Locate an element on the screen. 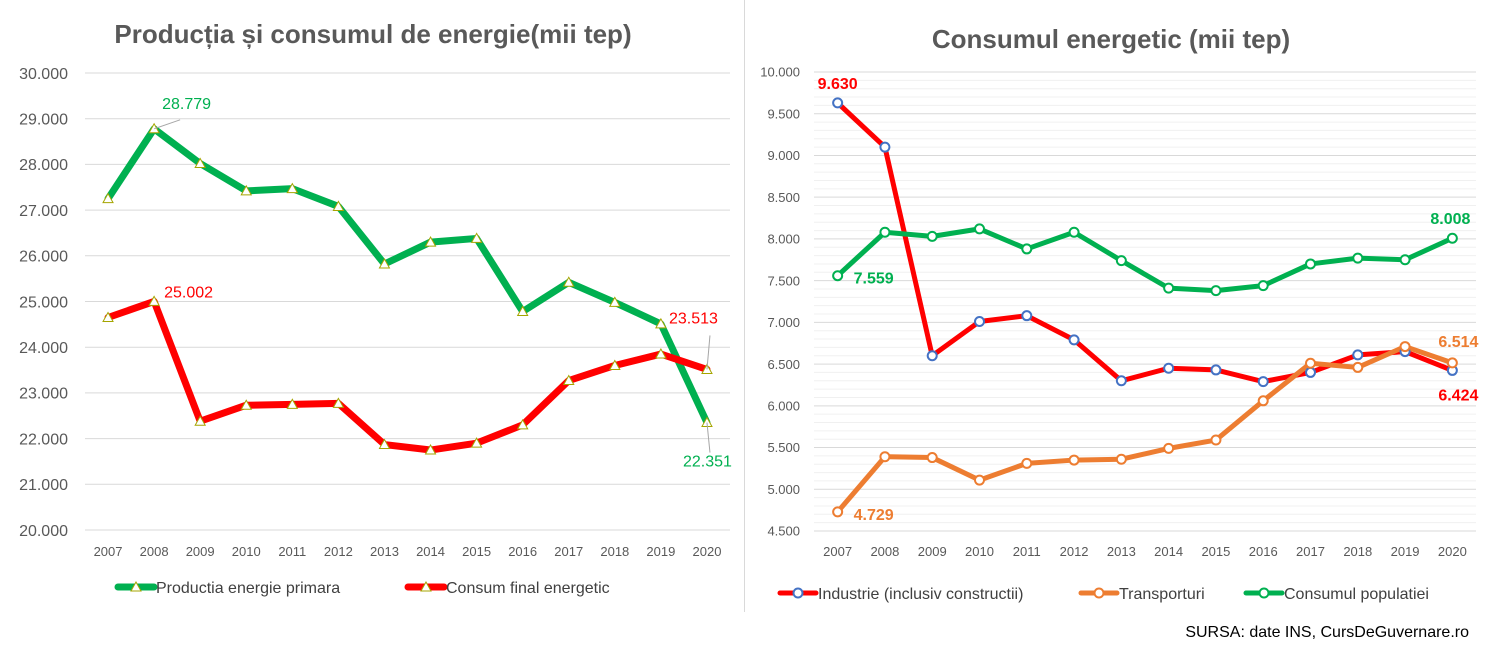 This screenshot has width=1499, height=652. data-label: 6.514 is located at coordinates (1458, 342).